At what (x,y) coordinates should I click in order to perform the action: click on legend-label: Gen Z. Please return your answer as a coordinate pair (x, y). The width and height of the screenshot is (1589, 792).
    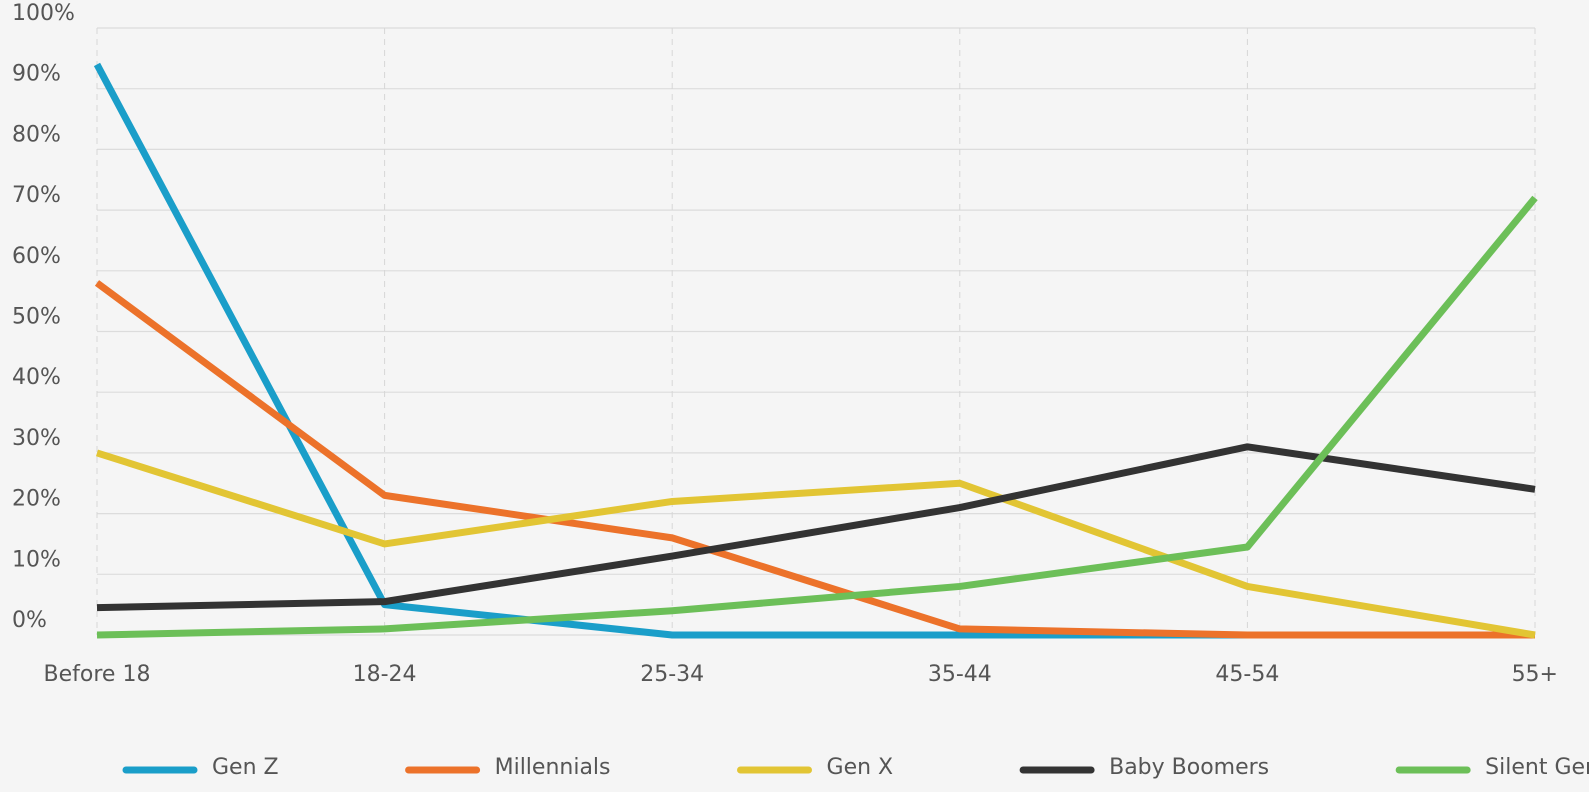
    Looking at the image, I should click on (245, 767).